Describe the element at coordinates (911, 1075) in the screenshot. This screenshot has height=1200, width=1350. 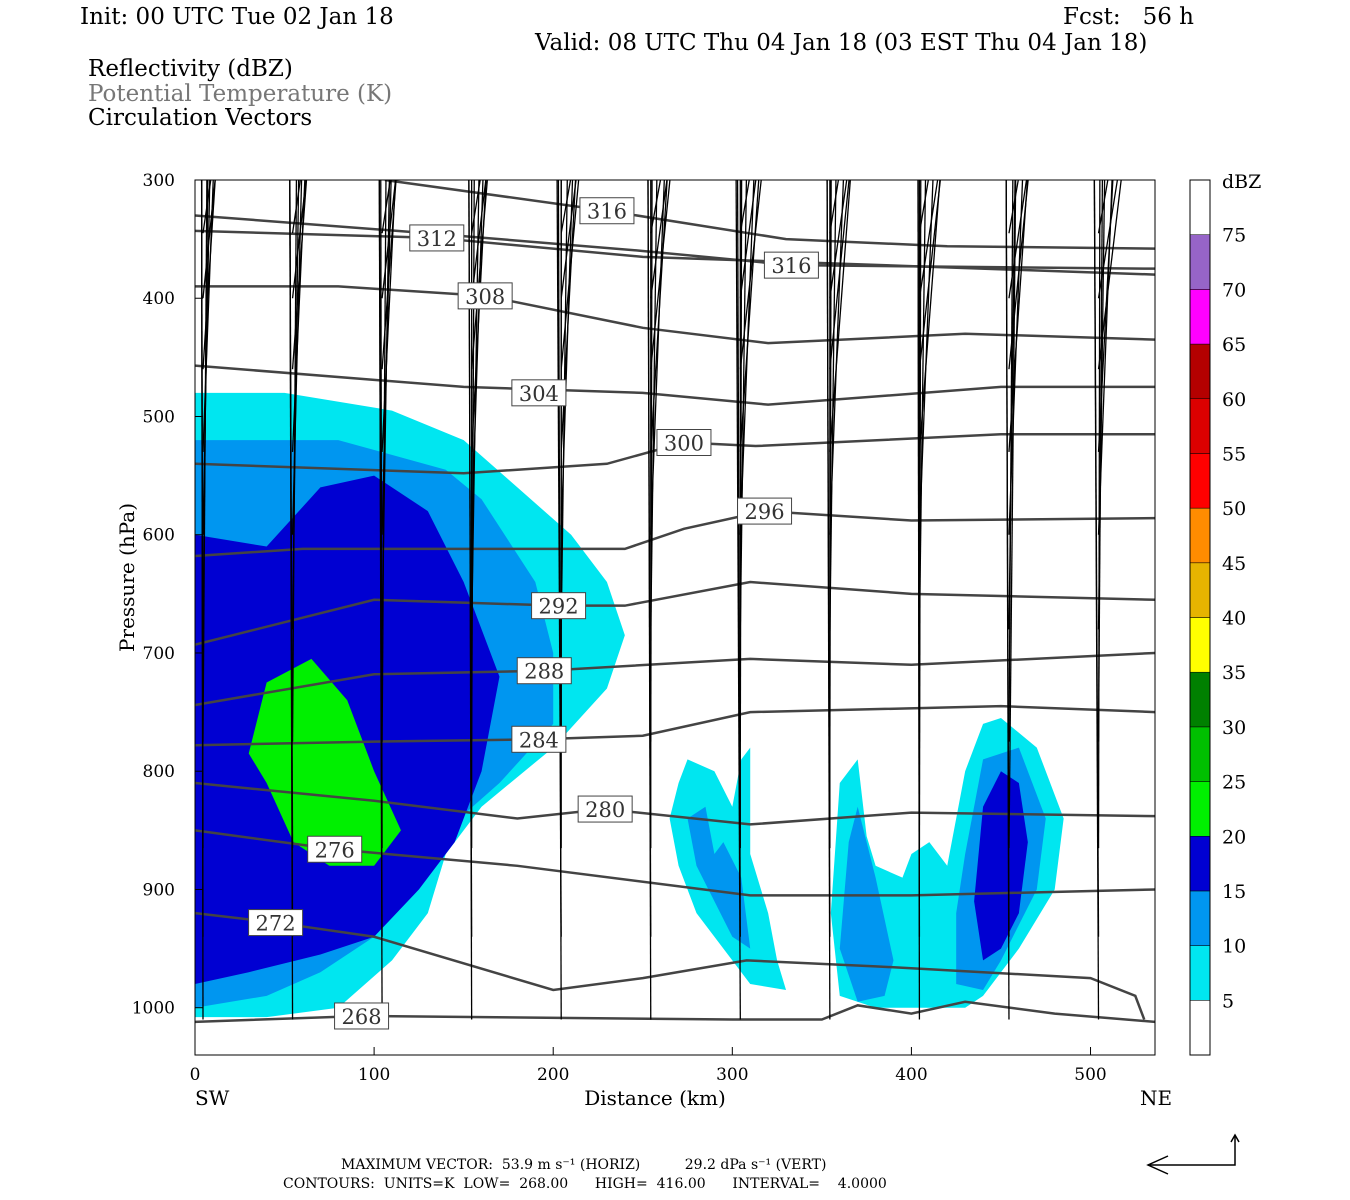
I see `x-tick-label: 400` at that location.